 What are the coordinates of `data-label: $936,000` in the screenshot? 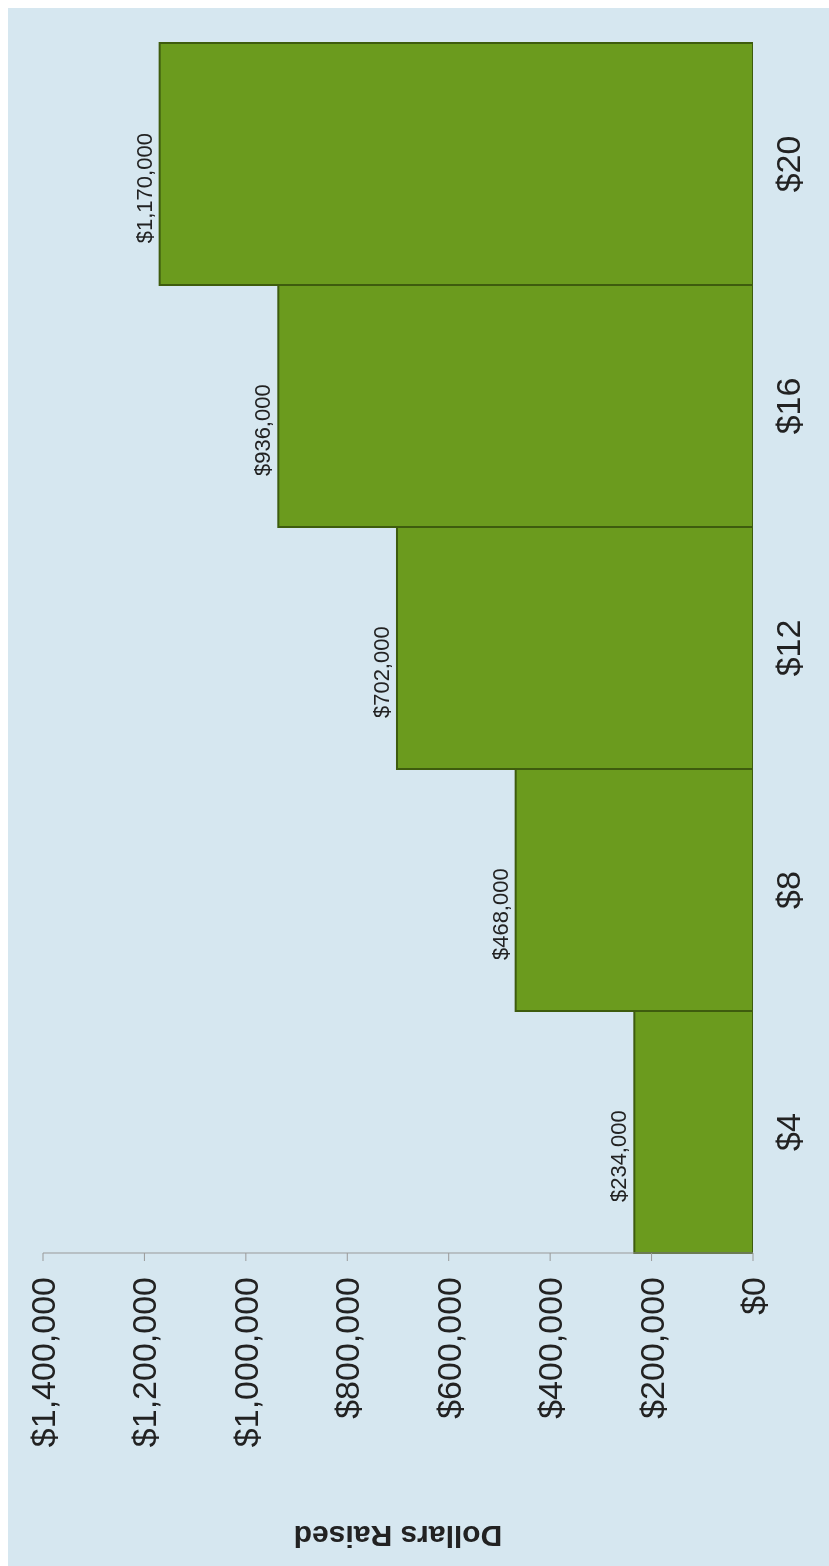 It's located at (263, 430).